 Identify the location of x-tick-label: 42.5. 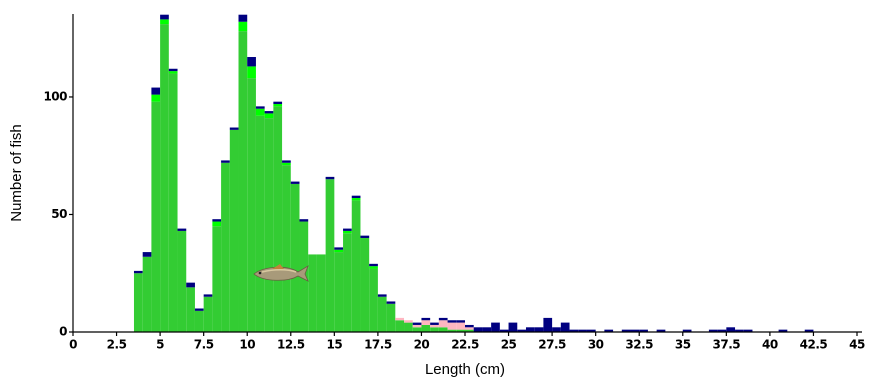
(814, 345).